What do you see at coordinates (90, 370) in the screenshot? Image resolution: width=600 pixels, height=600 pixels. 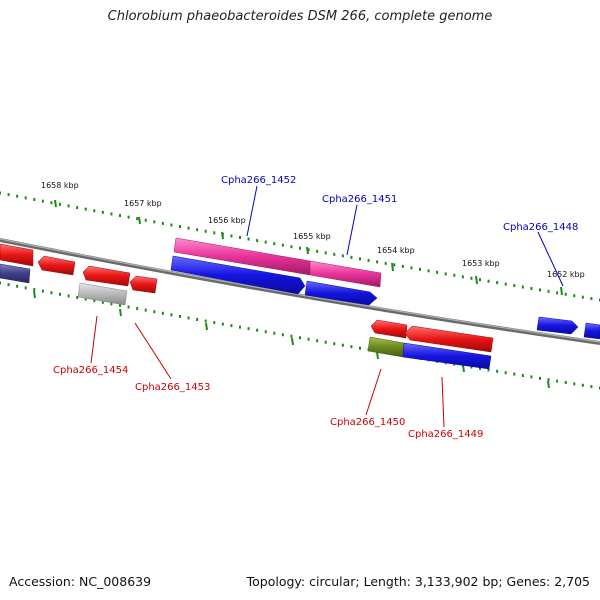 I see `gene-label-cpha266-1454: Cpha266_1454` at bounding box center [90, 370].